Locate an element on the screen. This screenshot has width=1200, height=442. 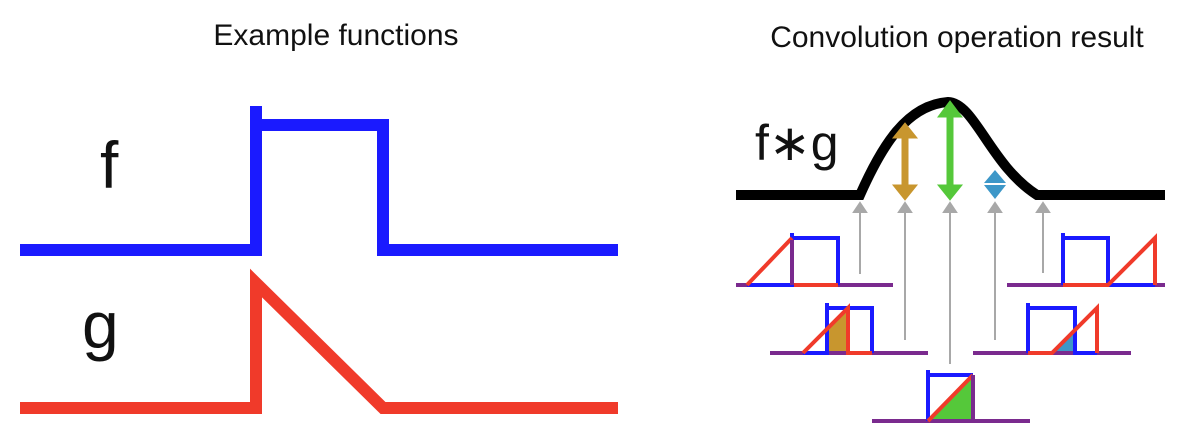
peak-value-arrow is located at coordinates (950, 150).